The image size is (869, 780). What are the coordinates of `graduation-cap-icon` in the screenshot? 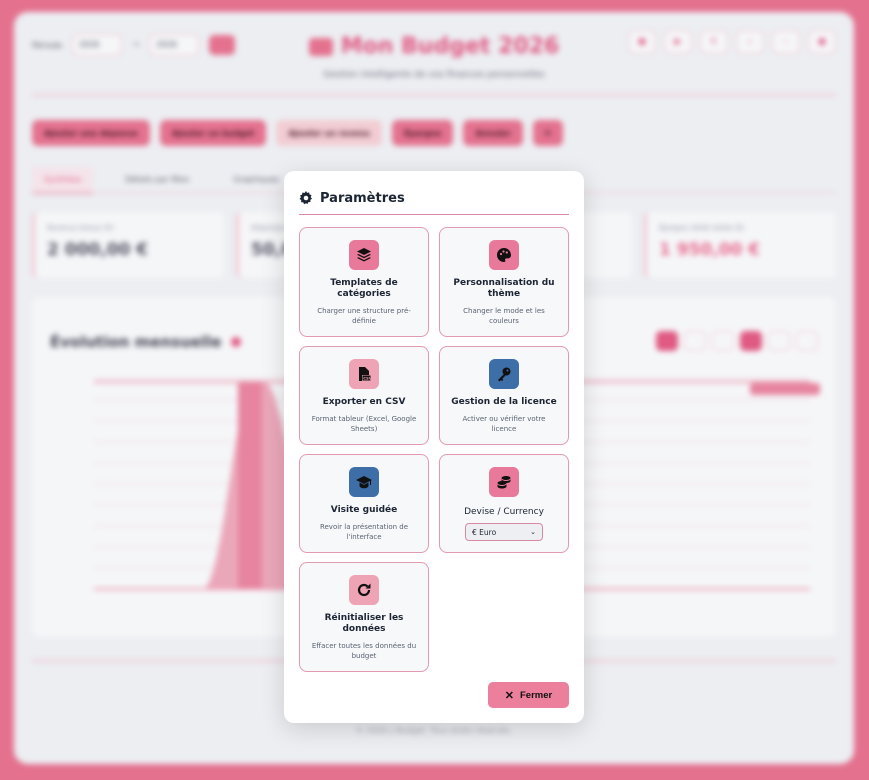 It's located at (364, 482).